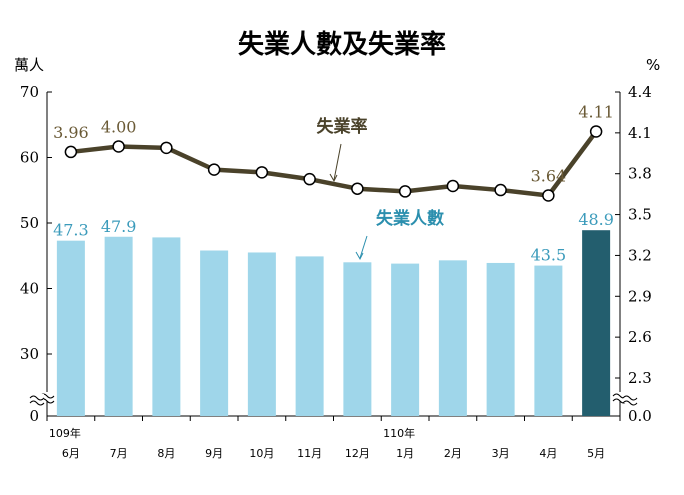 This screenshot has width=684, height=495. I want to click on bar-data-label: 47.9, so click(119, 226).